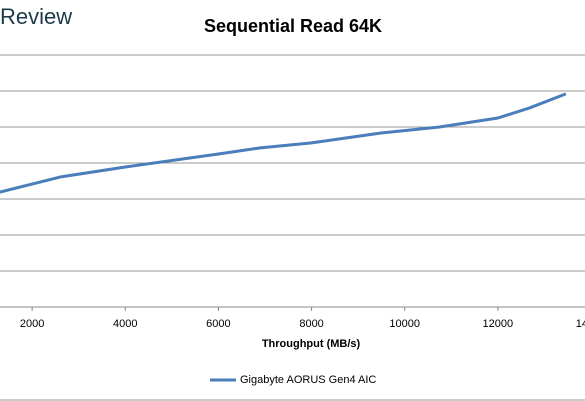 Image resolution: width=585 pixels, height=401 pixels. Describe the element at coordinates (311, 324) in the screenshot. I see `x-tick-label: 8000` at that location.